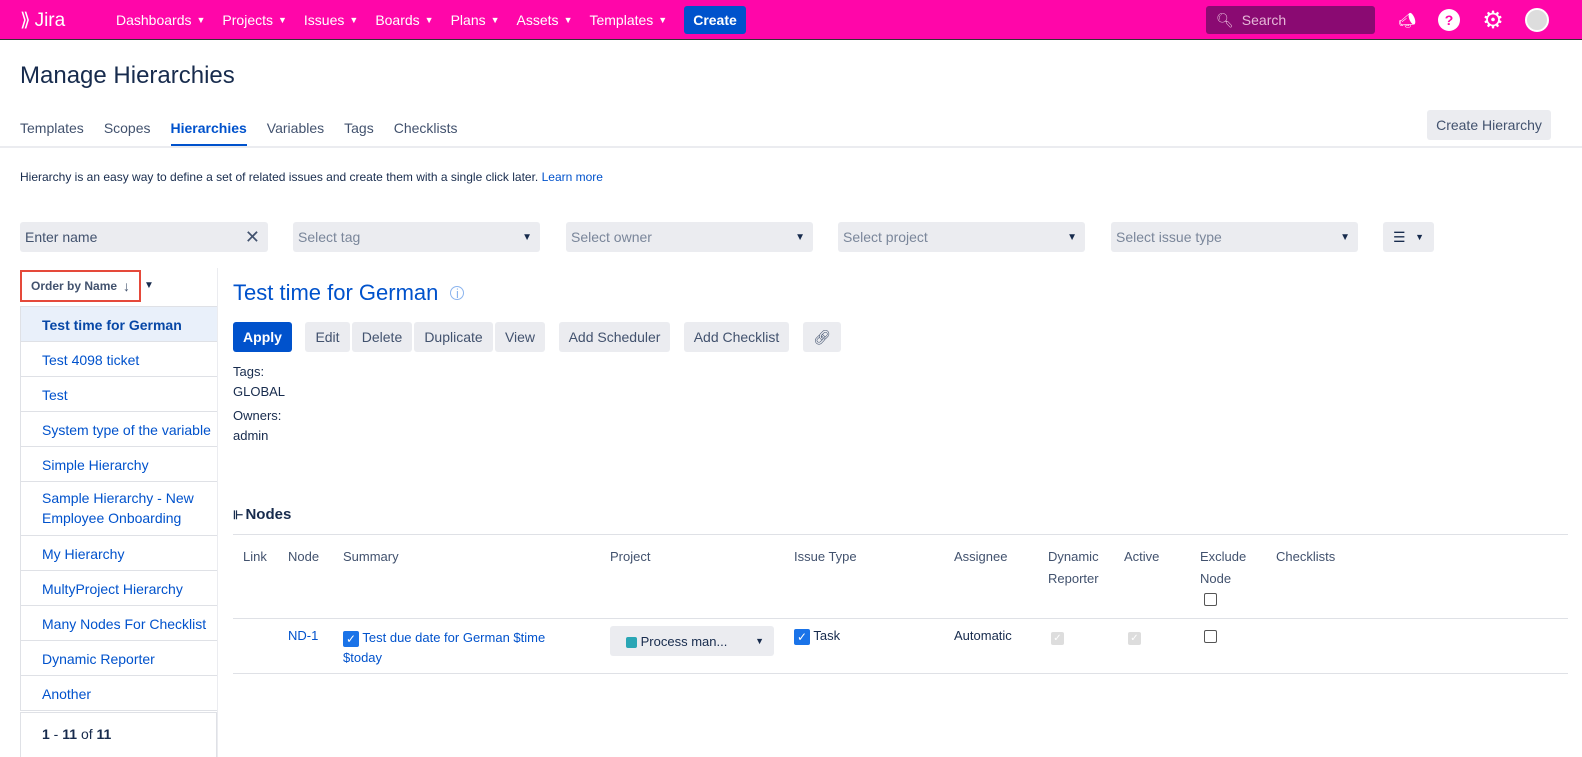 Image resolution: width=1582 pixels, height=757 pixels. What do you see at coordinates (43, 20) in the screenshot?
I see `jira-logo: ⟫ Jira` at bounding box center [43, 20].